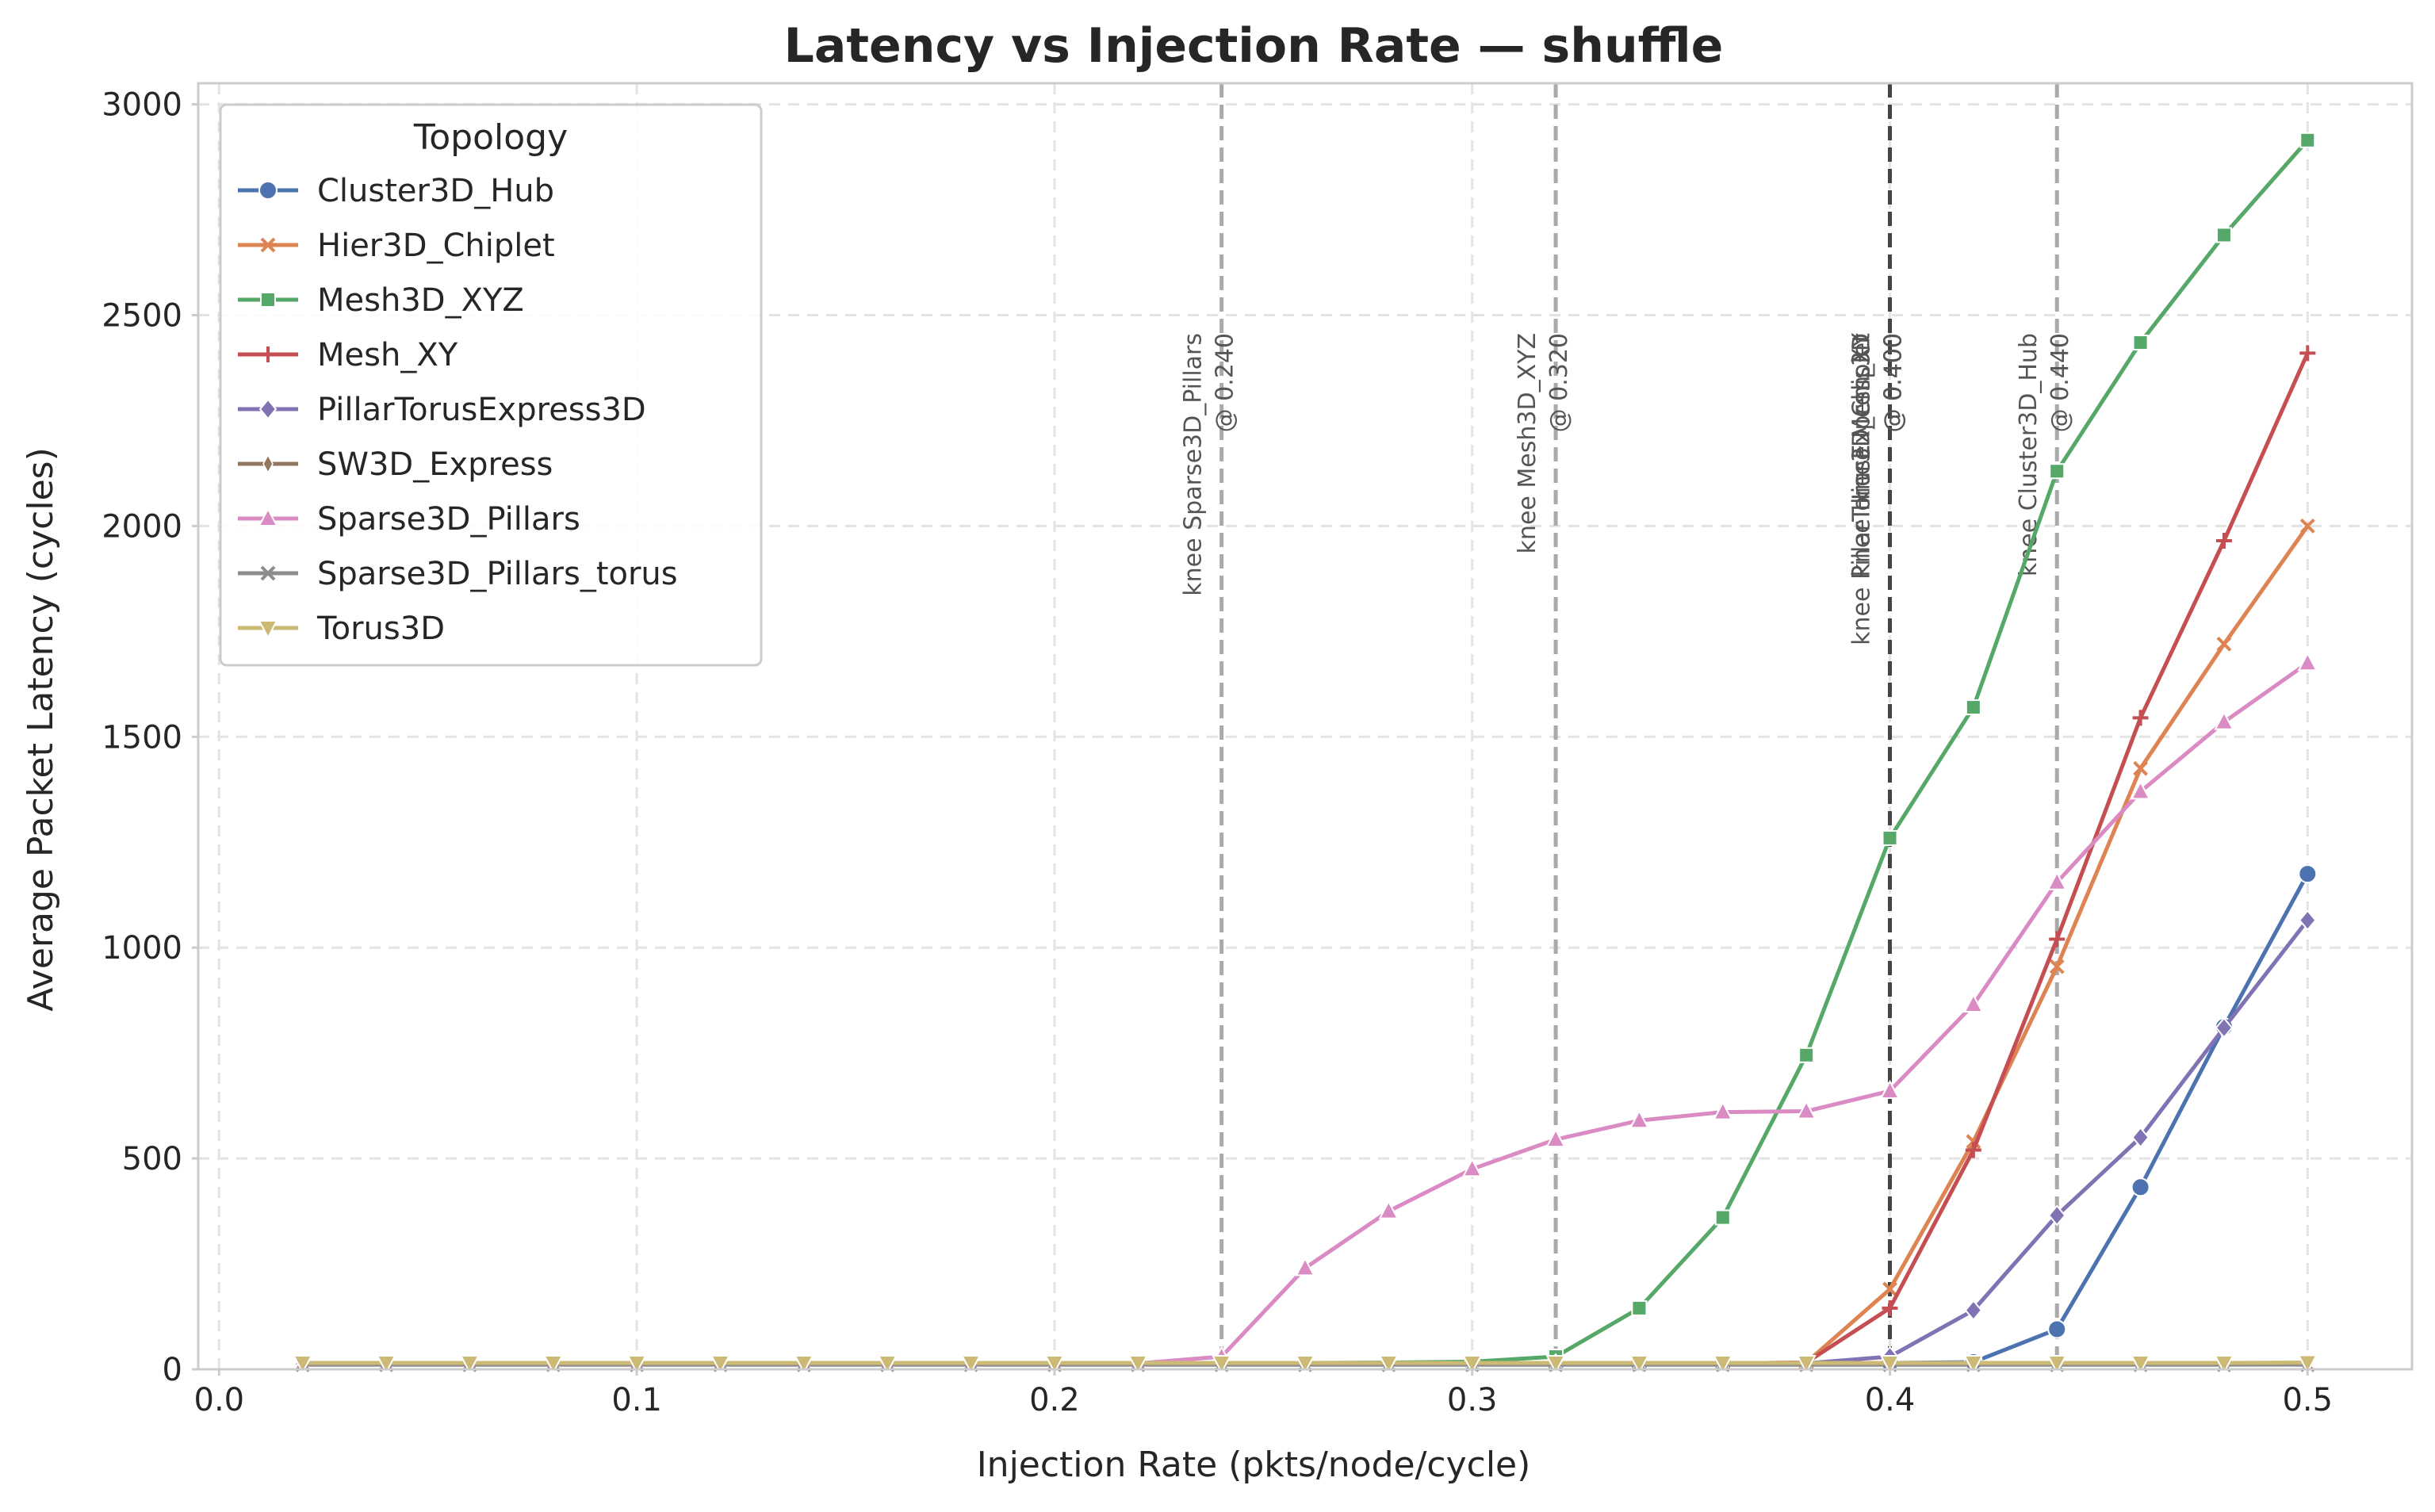  What do you see at coordinates (2044, 454) in the screenshot?
I see `knee-label: knee Cluster3D_Hub @ 0.440` at bounding box center [2044, 454].